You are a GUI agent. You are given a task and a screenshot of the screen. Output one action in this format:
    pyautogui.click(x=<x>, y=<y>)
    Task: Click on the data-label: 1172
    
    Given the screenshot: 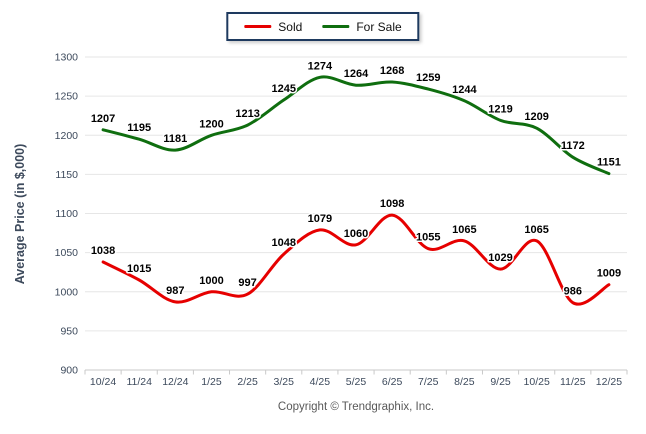 What is the action you would take?
    pyautogui.click(x=573, y=146)
    